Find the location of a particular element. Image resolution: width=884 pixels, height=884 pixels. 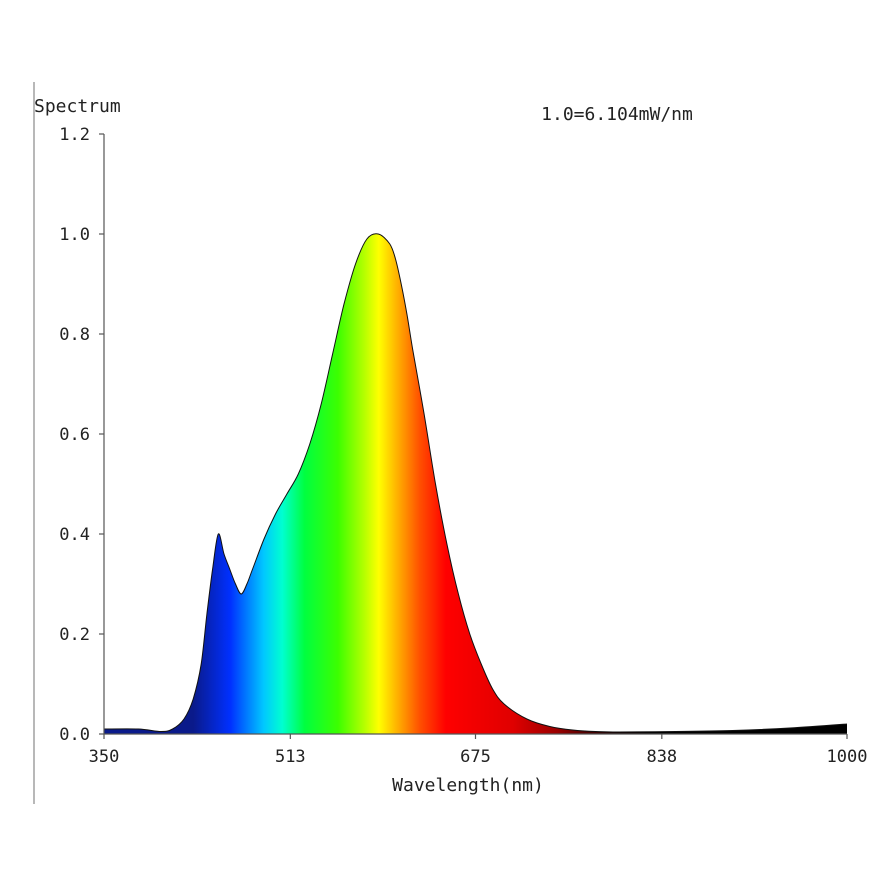

y-axis-ticks: 0.0 0.2 0.4 0.6 0.8 1.0 1.2 is located at coordinates (81, 435).